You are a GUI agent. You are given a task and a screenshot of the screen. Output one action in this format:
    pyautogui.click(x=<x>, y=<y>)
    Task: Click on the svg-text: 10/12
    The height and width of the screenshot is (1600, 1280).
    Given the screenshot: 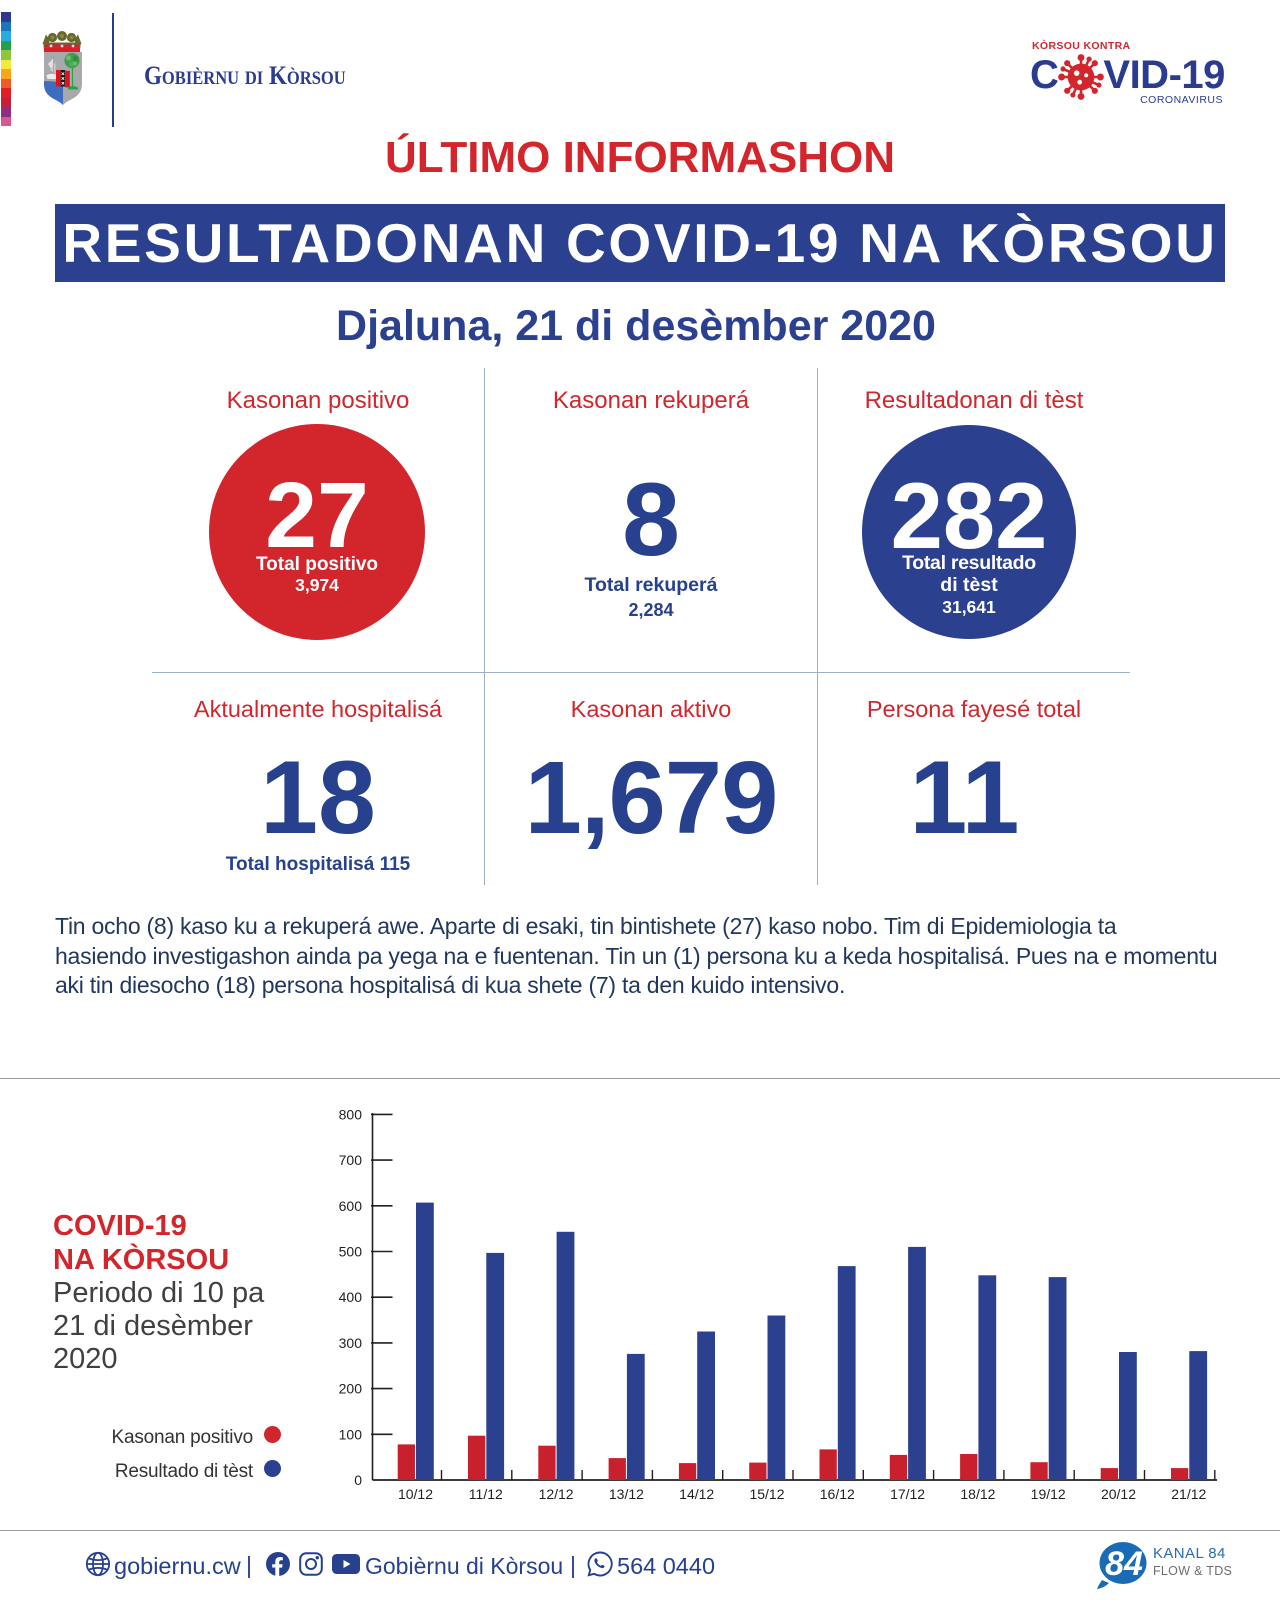 What is the action you would take?
    pyautogui.click(x=415, y=1494)
    